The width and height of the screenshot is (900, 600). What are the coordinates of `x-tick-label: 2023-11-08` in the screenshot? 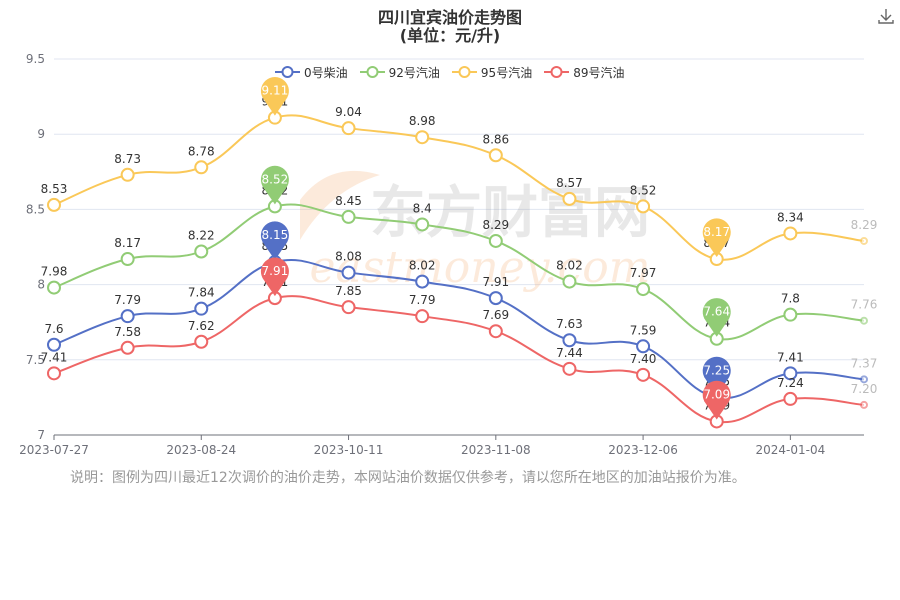 It's located at (496, 450).